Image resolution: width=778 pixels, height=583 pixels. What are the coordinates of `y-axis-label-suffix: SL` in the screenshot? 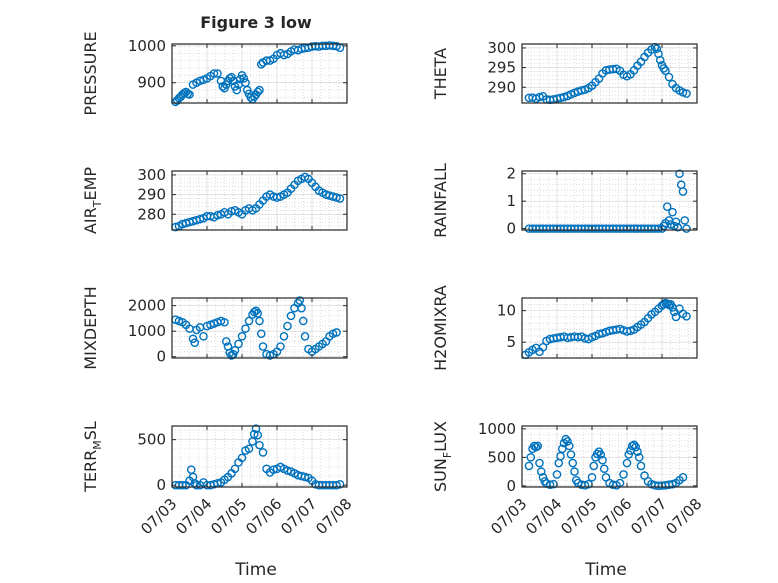 It's located at (90, 430).